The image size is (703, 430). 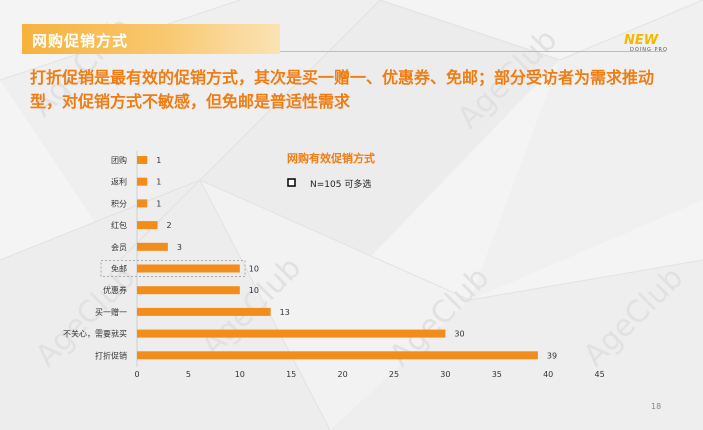 What do you see at coordinates (119, 182) in the screenshot?
I see `category-label: 返利` at bounding box center [119, 182].